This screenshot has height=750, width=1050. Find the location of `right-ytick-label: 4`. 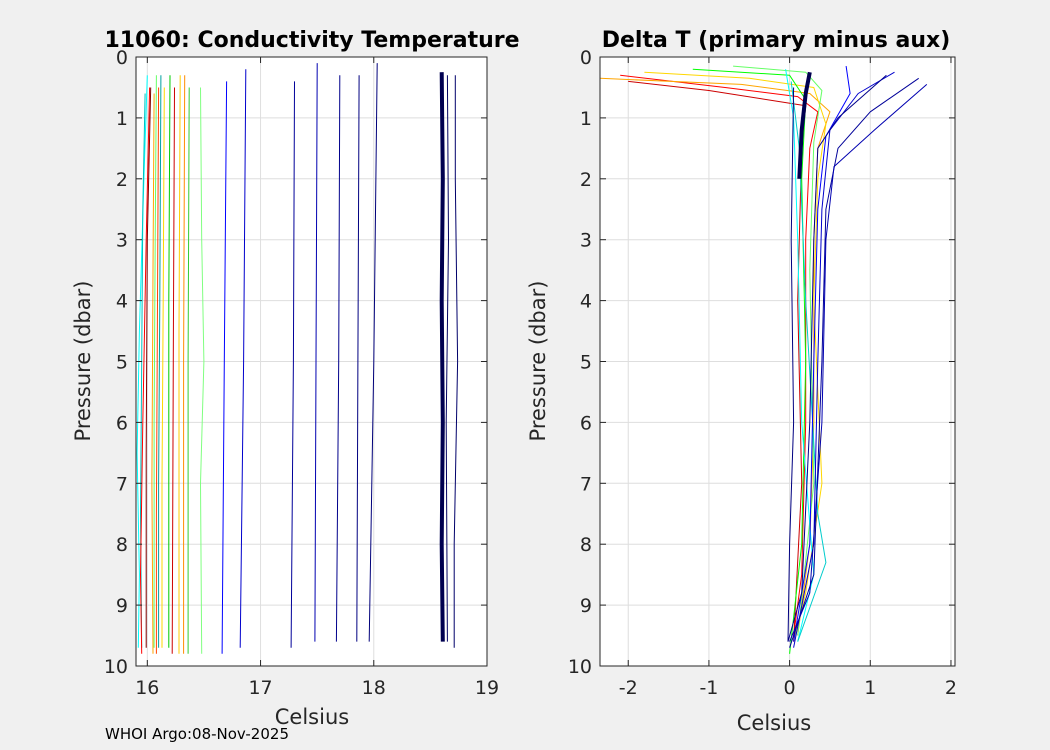

right-ytick-label: 4 is located at coordinates (586, 302).